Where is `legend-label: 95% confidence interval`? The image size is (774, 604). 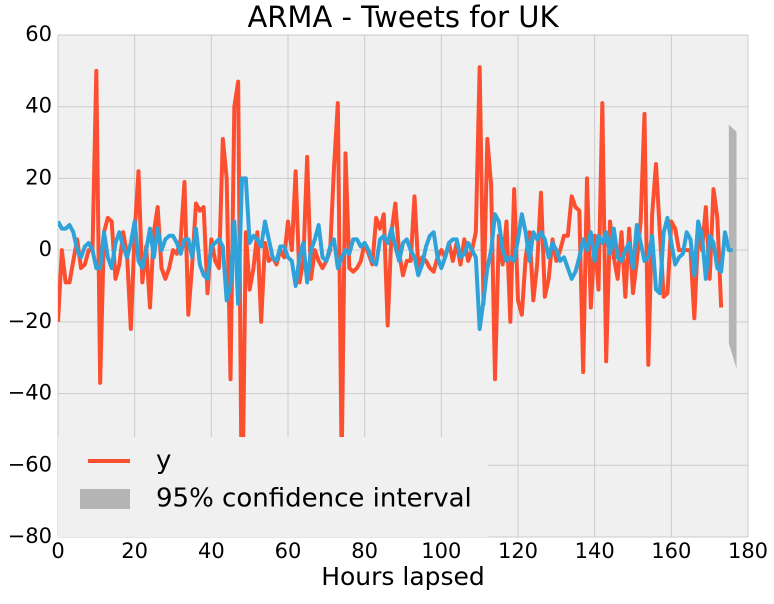
legend-label: 95% confidence interval is located at coordinates (314, 499).